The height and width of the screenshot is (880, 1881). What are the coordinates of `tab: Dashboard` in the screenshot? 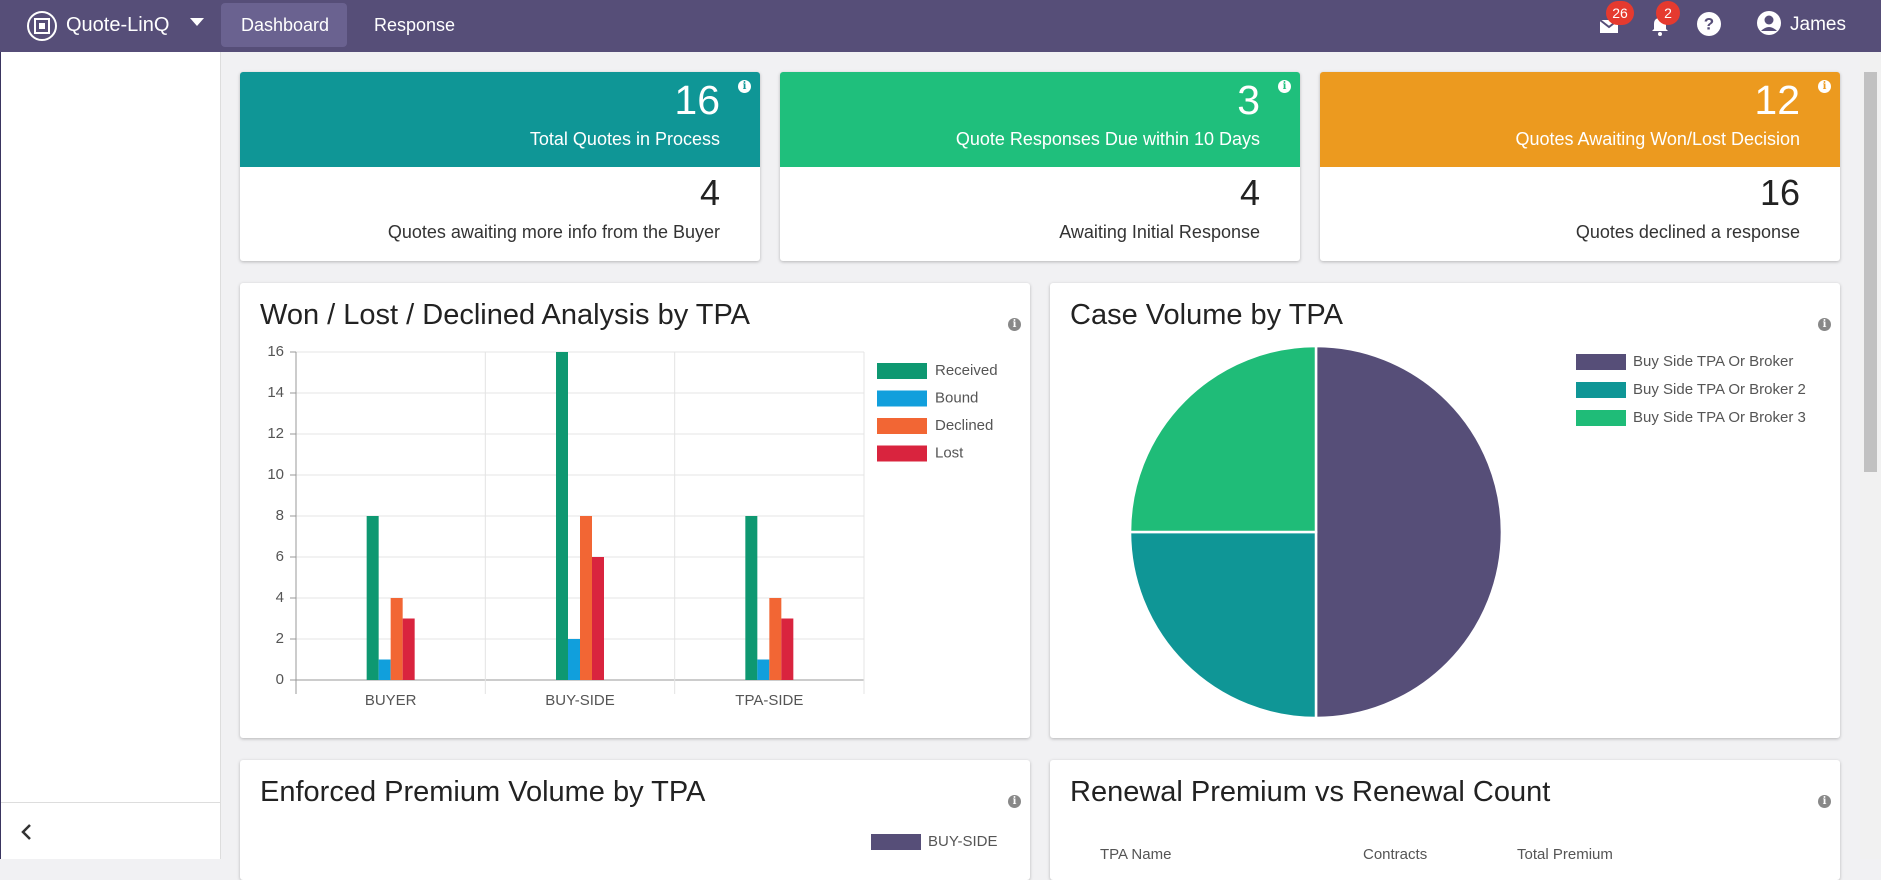 It's located at (285, 25).